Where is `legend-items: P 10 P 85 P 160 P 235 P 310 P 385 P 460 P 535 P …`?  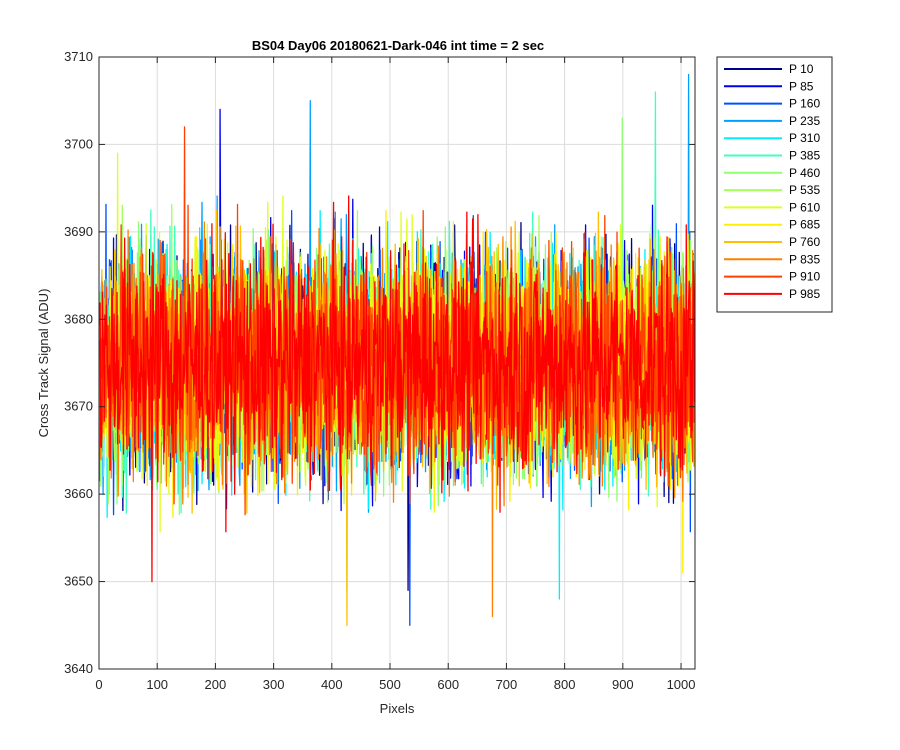
legend-items: P 10 P 85 P 160 P 235 P 310 P 385 P 460 P 535 P … is located at coordinates (772, 181).